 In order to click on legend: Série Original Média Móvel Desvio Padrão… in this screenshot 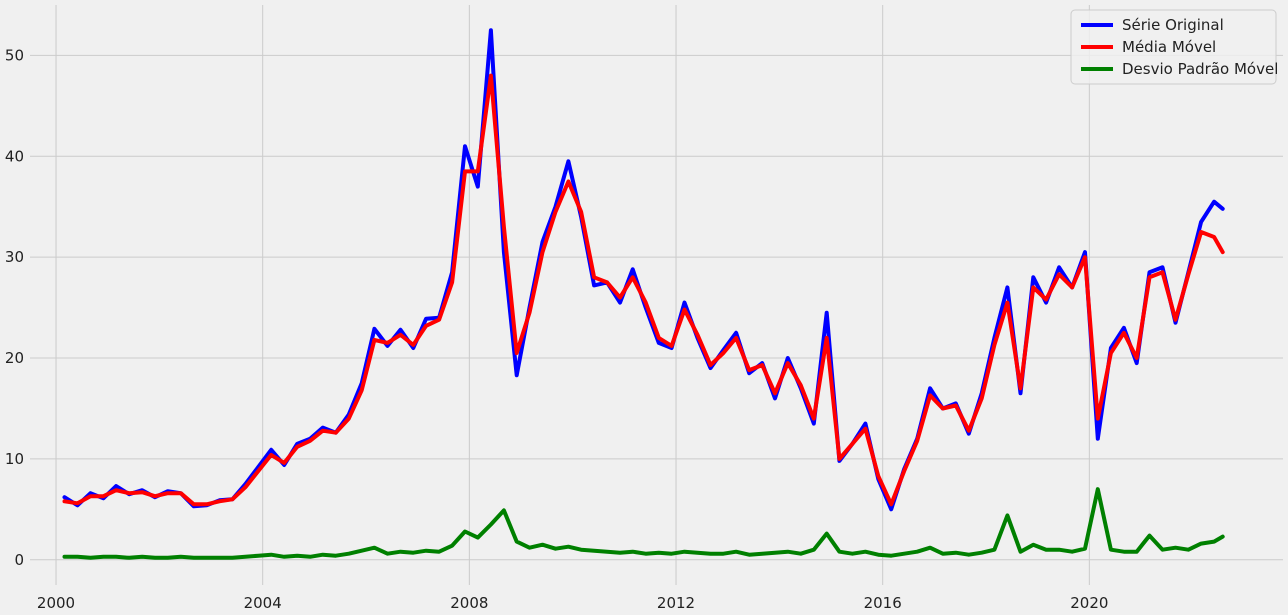, I will do `click(1174, 47)`.